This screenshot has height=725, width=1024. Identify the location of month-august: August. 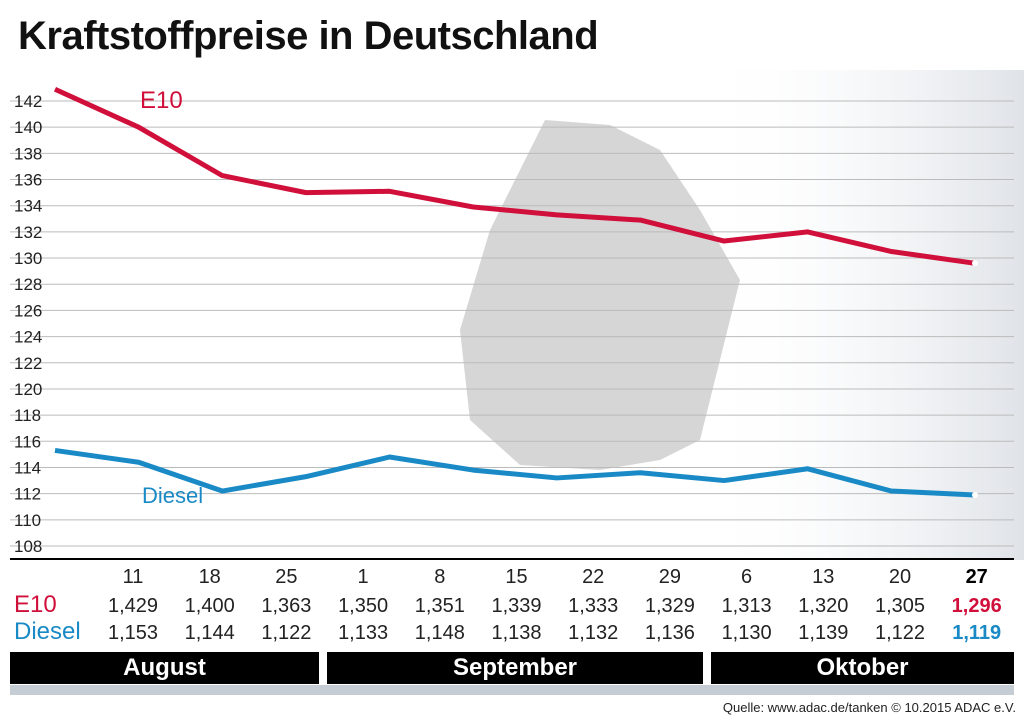
(164, 668).